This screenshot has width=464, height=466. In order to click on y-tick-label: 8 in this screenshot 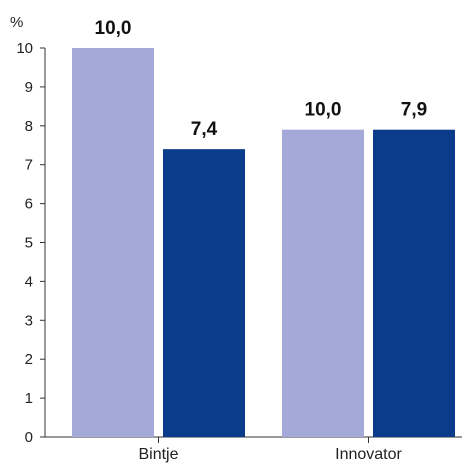, I will do `click(29, 126)`.